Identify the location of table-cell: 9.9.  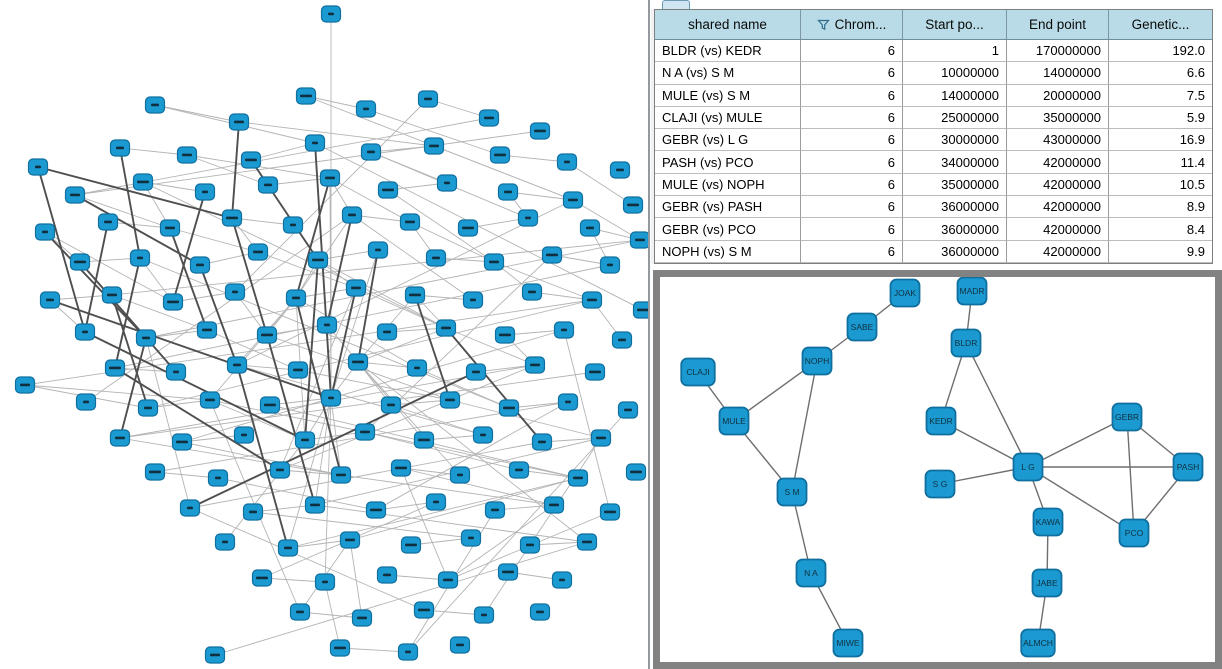
(1160, 252).